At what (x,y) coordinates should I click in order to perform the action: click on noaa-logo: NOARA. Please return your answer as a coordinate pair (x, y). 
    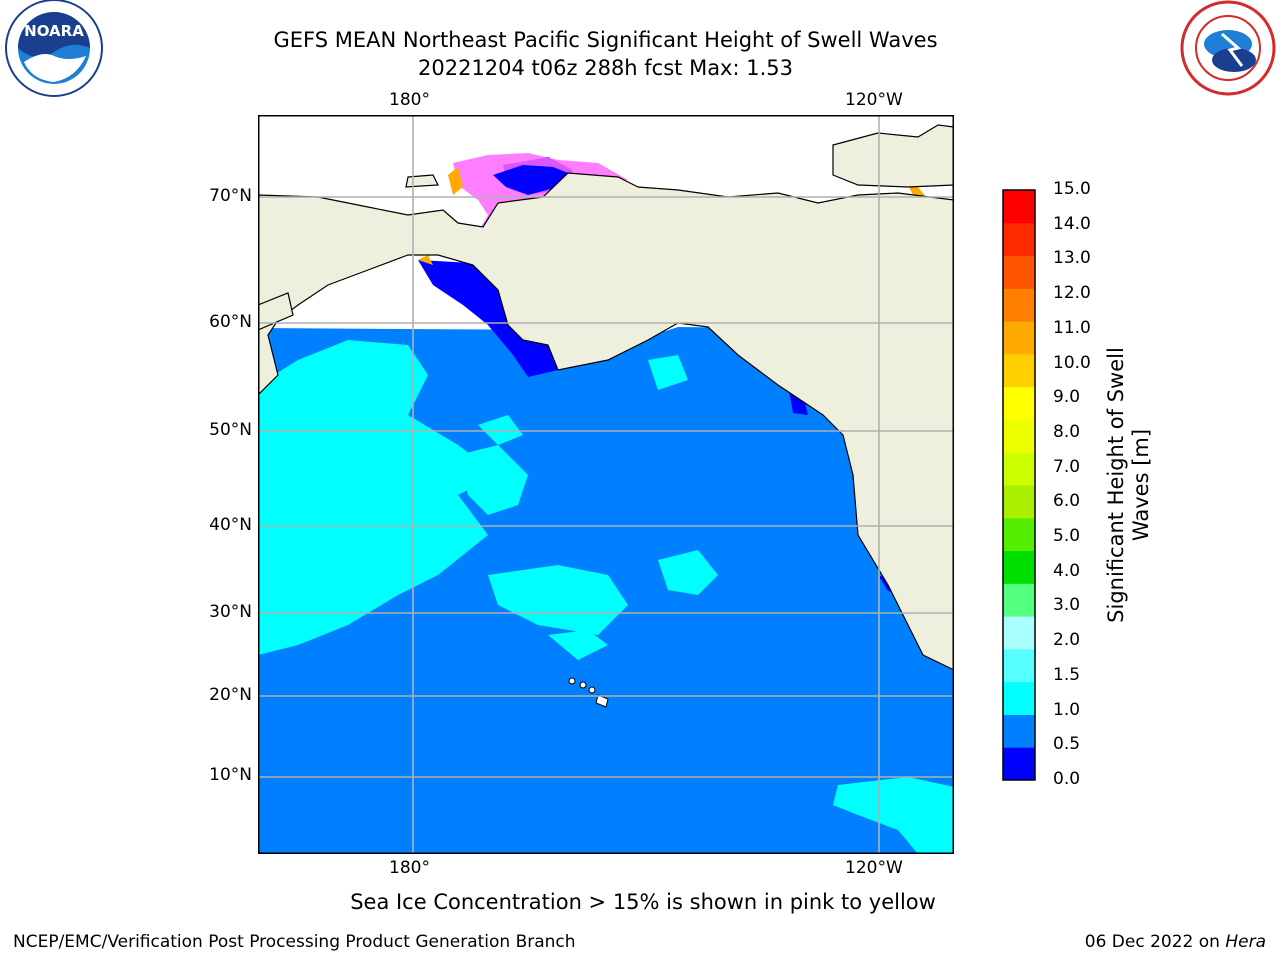
    Looking at the image, I should click on (54, 48).